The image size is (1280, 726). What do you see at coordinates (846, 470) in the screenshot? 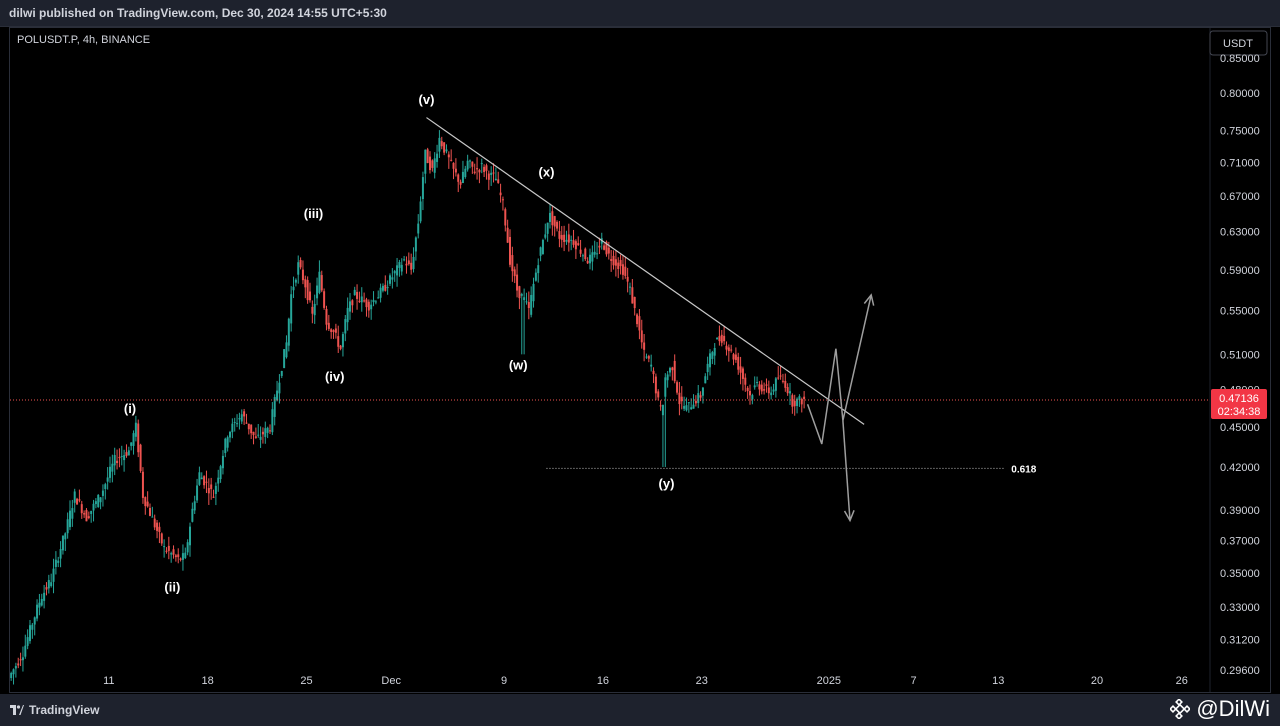
I see `projection-path-bearish` at bounding box center [846, 470].